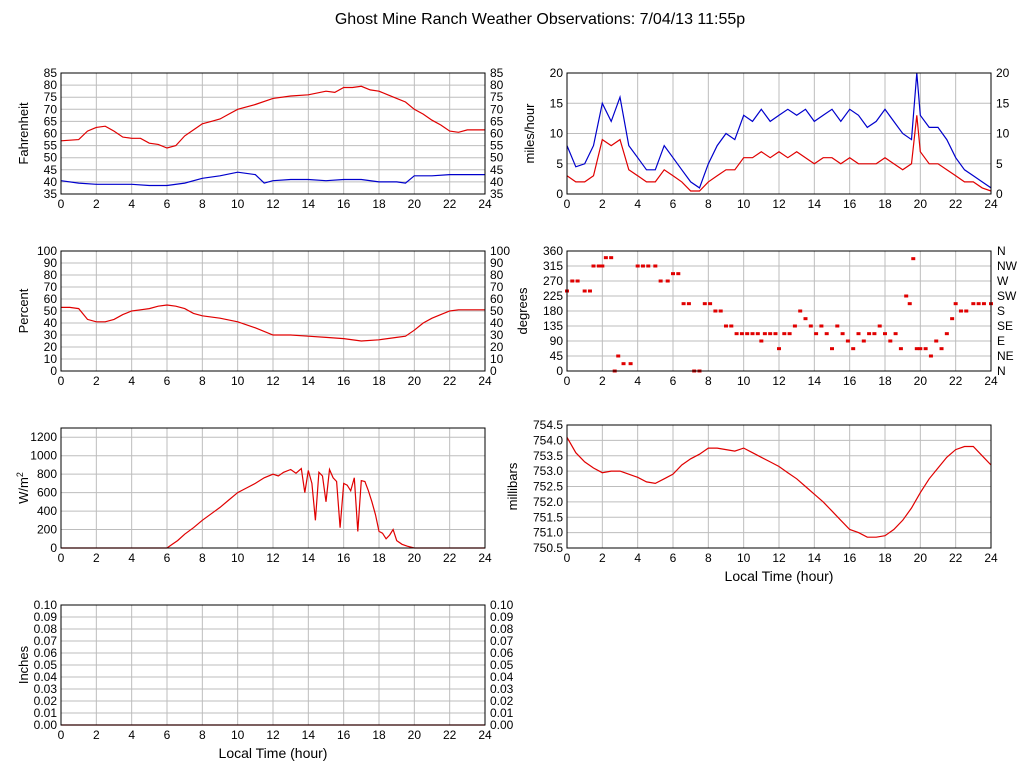 The width and height of the screenshot is (1024, 773). Describe the element at coordinates (497, 121) in the screenshot. I see `y-tick-label-right: 65` at that location.